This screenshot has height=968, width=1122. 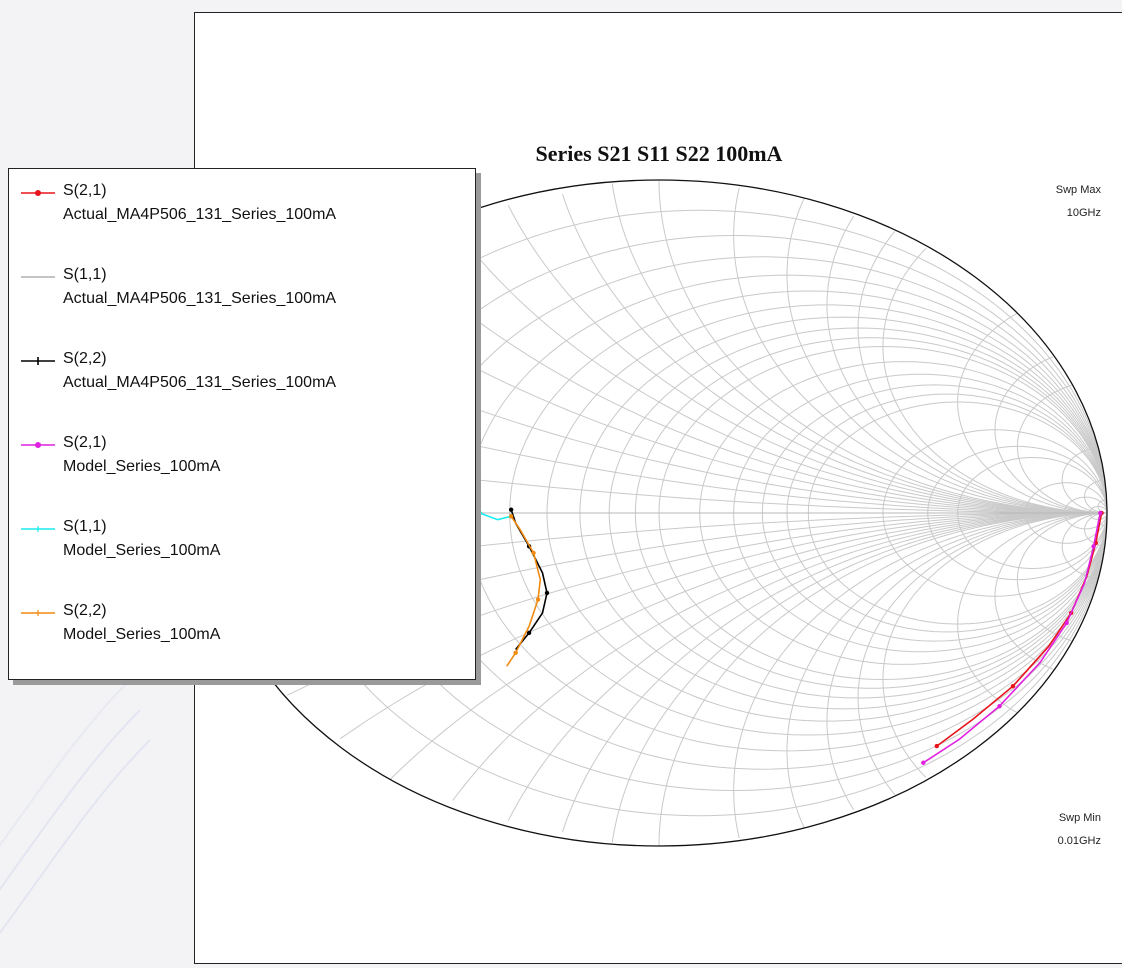 What do you see at coordinates (1080, 818) in the screenshot?
I see `sweep-min-label: Swp Min` at bounding box center [1080, 818].